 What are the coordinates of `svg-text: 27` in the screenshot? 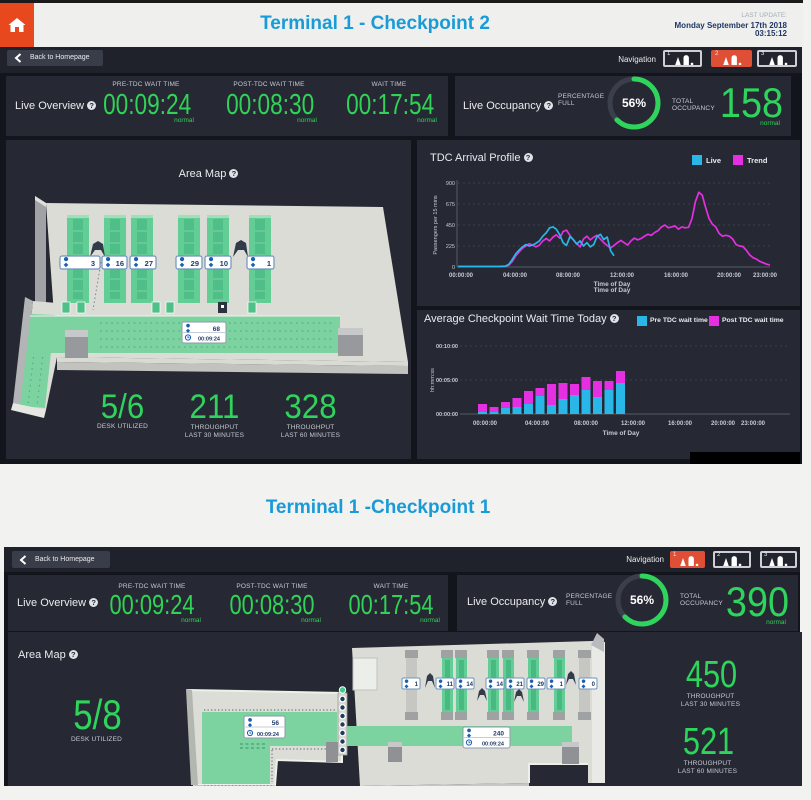 It's located at (149, 263).